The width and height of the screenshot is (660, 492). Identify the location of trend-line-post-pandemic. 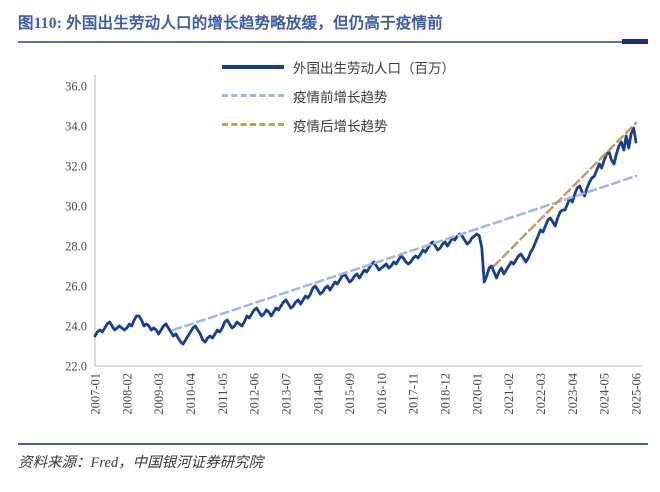
(565, 194).